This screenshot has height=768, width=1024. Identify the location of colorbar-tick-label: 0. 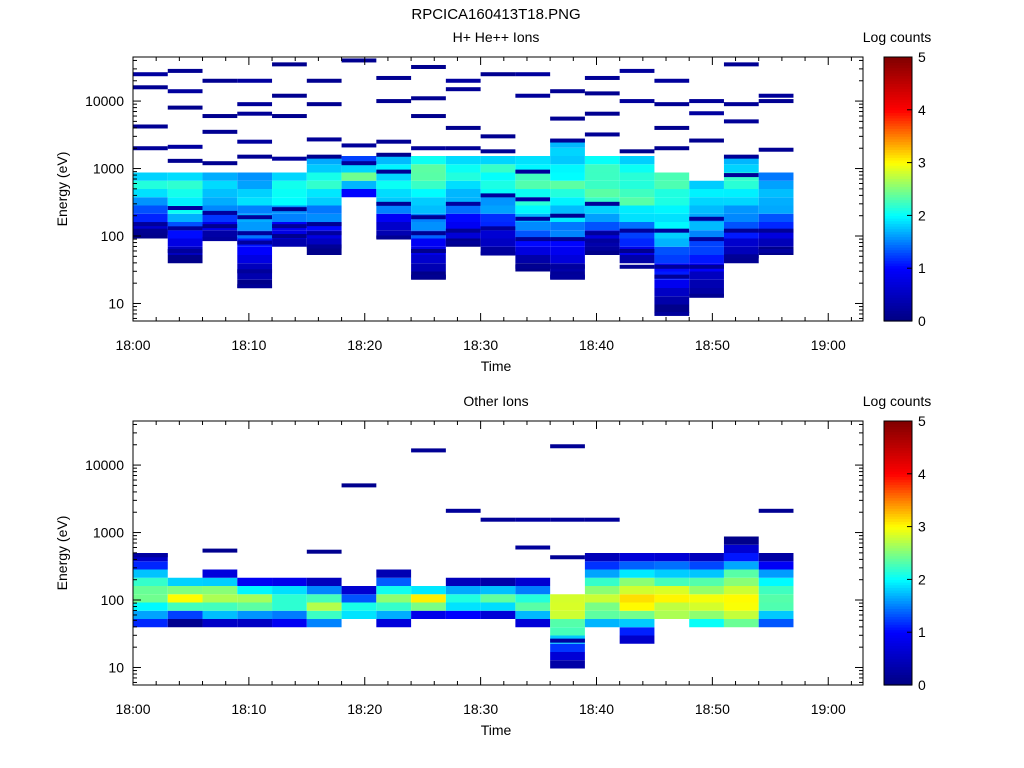
(922, 321).